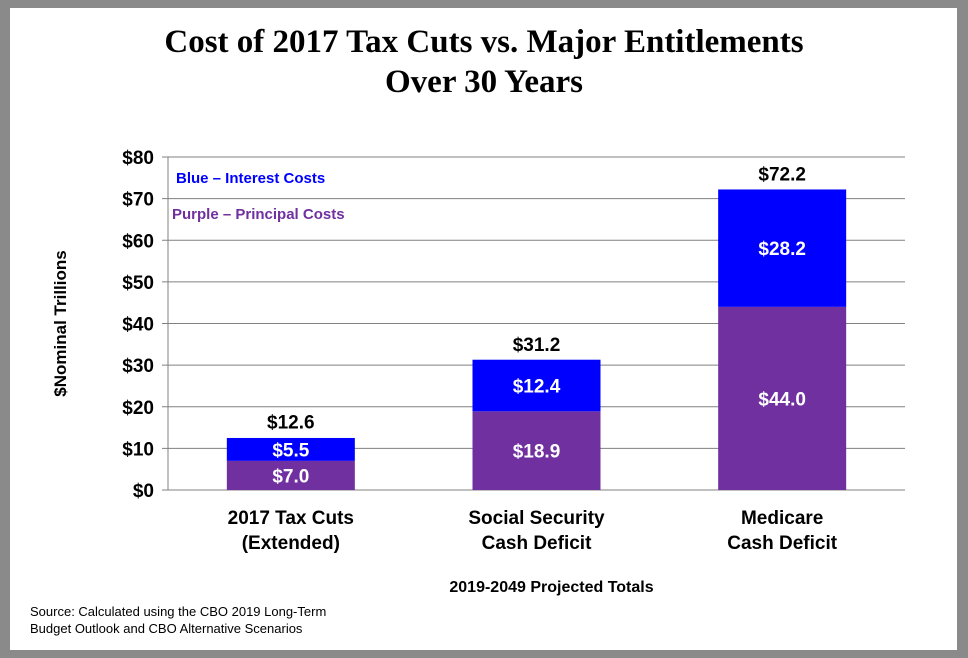 Image resolution: width=968 pixels, height=658 pixels. What do you see at coordinates (782, 518) in the screenshot?
I see `x-category-label: Medicare` at bounding box center [782, 518].